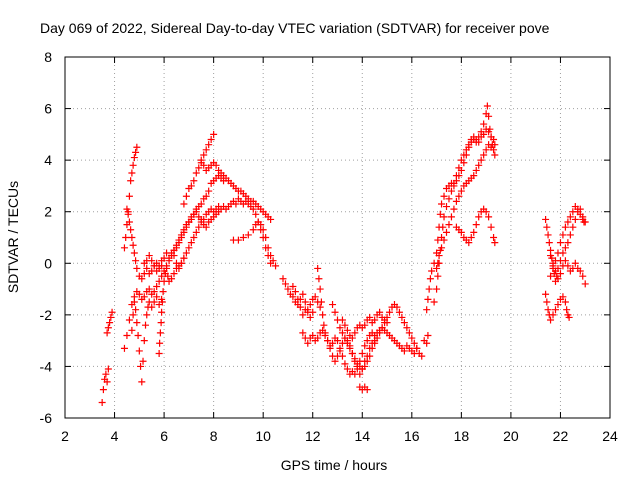 The width and height of the screenshot is (640, 485). Describe the element at coordinates (362, 436) in the screenshot. I see `x-tick-label: 14` at that location.